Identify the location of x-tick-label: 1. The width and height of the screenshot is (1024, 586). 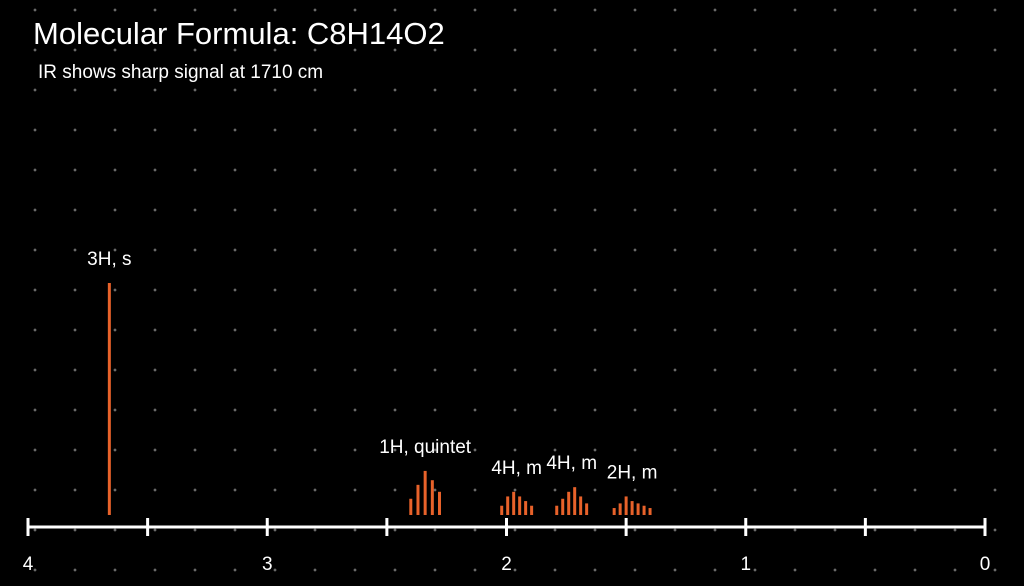
(745, 564).